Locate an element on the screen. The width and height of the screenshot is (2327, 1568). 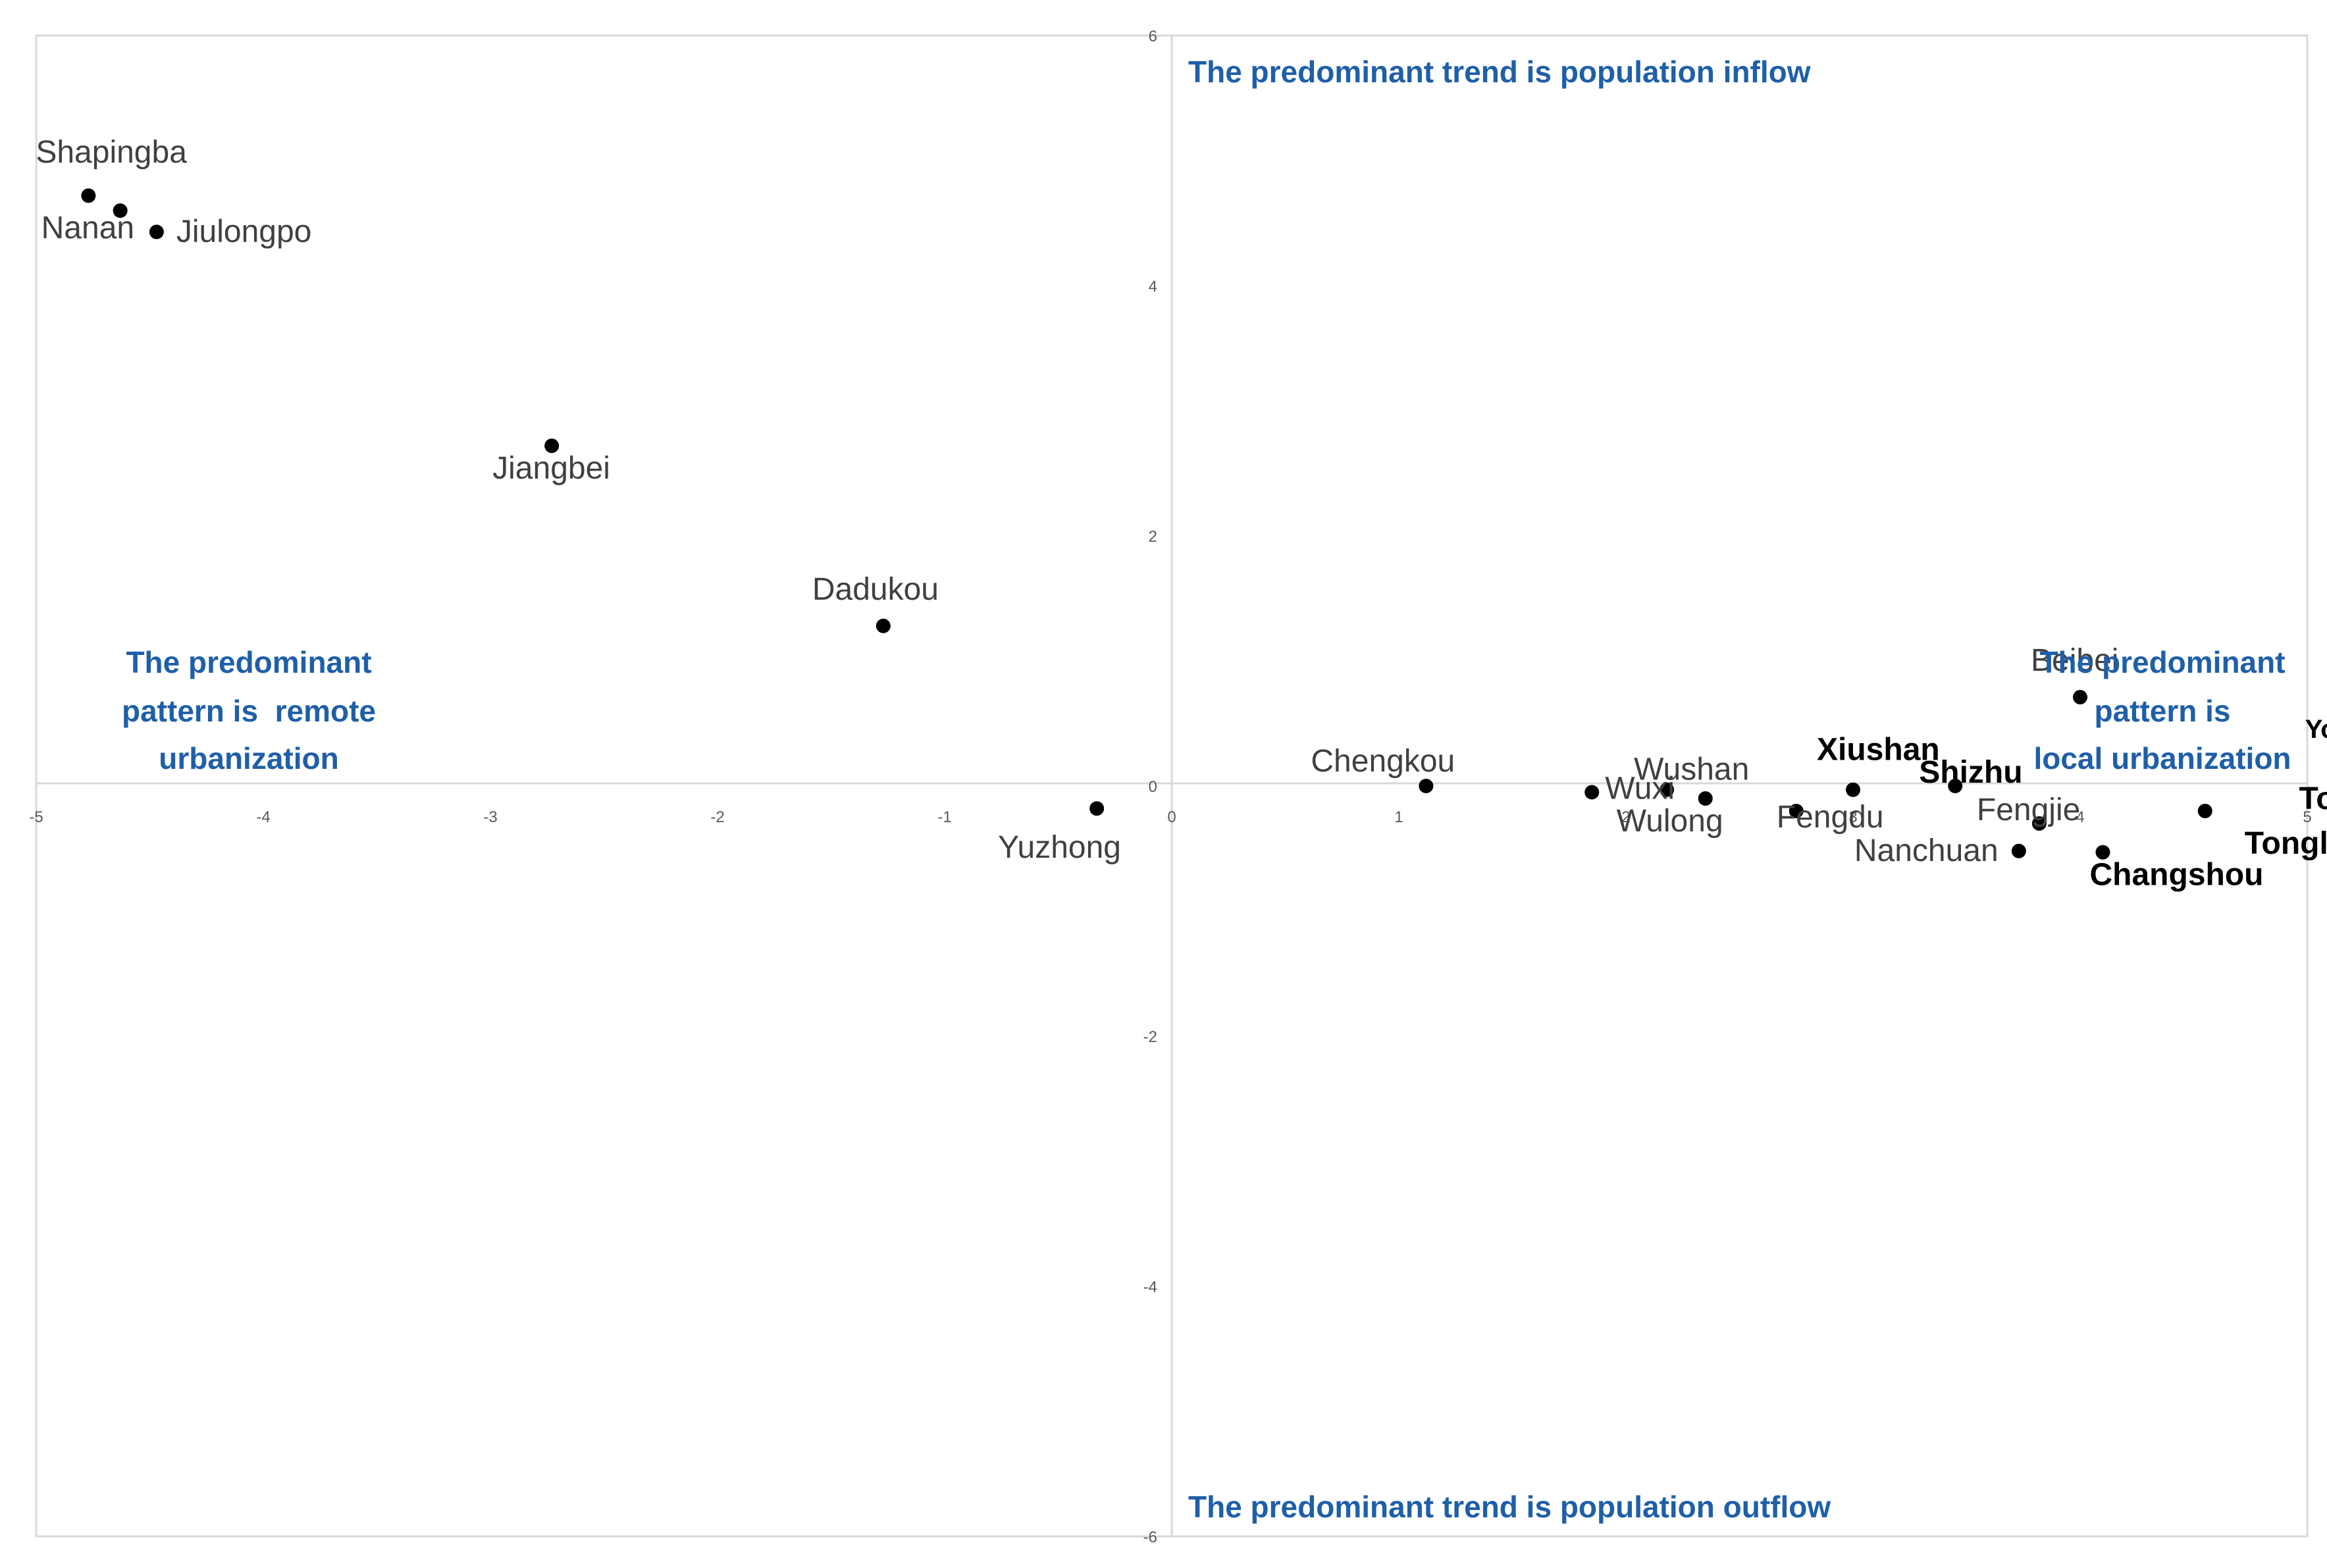
x-tick-label: 2 is located at coordinates (1625, 817).